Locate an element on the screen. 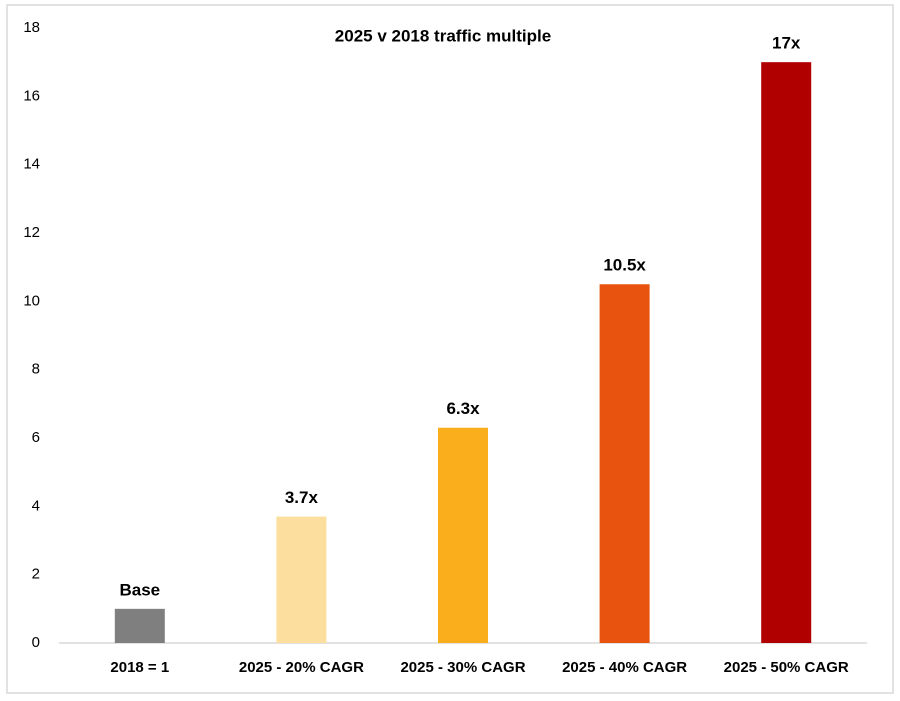 The width and height of the screenshot is (900, 701). x-tick-label: 2025 - 30% CAGR is located at coordinates (462, 667).